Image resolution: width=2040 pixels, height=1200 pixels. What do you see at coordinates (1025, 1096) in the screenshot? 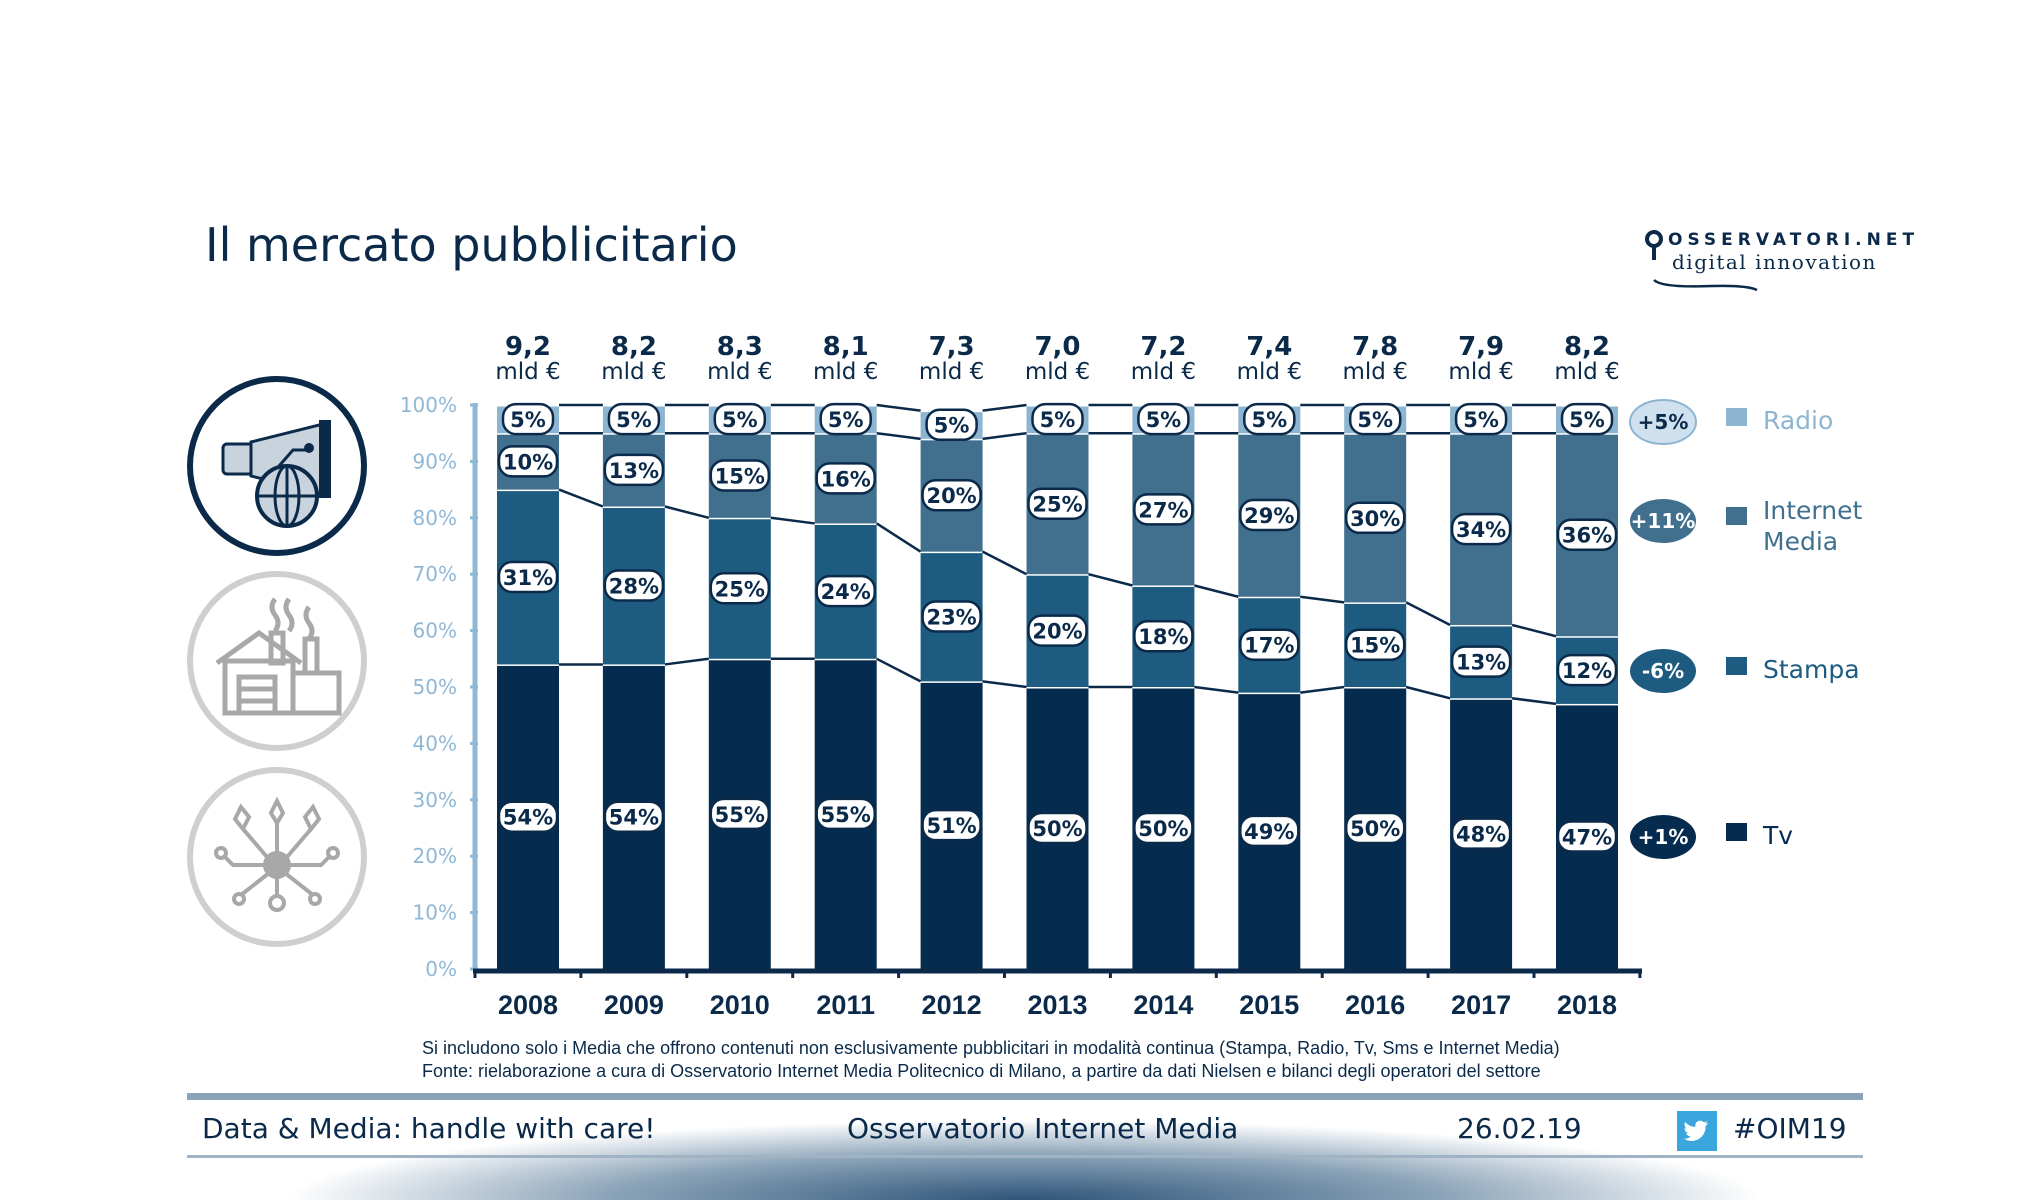
I see `footer-divider-top` at bounding box center [1025, 1096].